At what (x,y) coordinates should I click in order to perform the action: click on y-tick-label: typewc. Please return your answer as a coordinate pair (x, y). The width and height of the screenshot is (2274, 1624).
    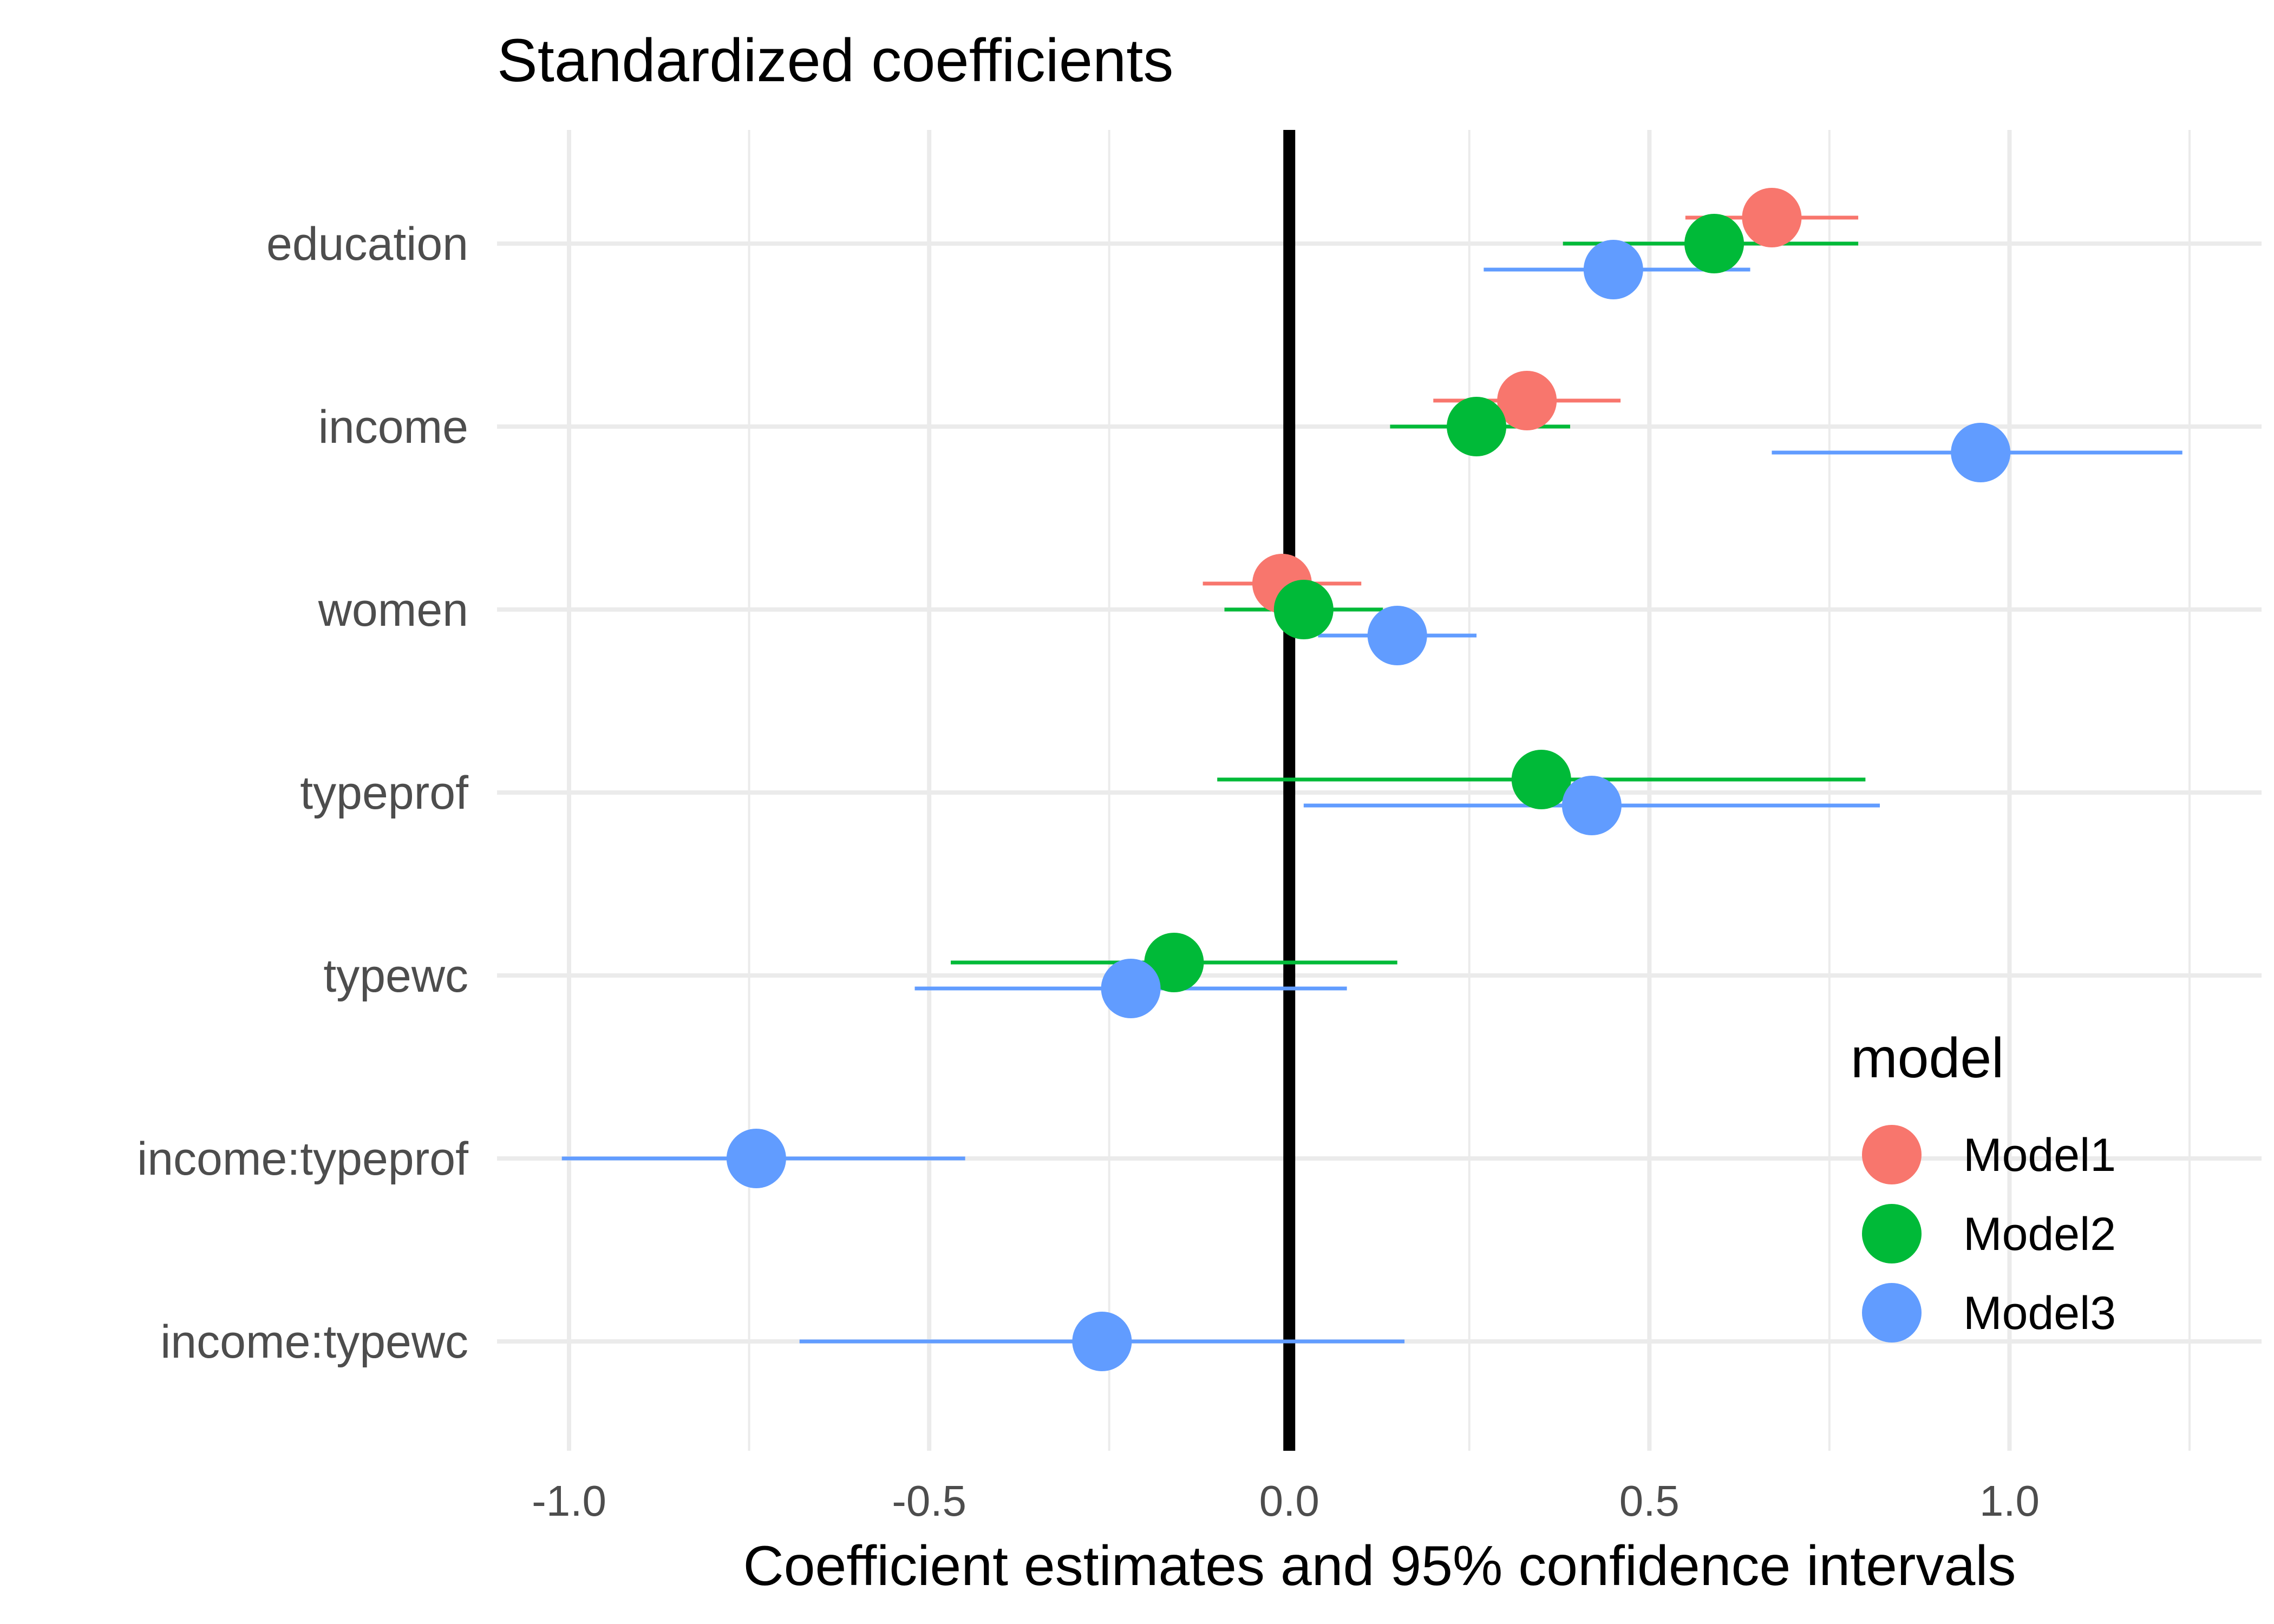
    Looking at the image, I should click on (396, 976).